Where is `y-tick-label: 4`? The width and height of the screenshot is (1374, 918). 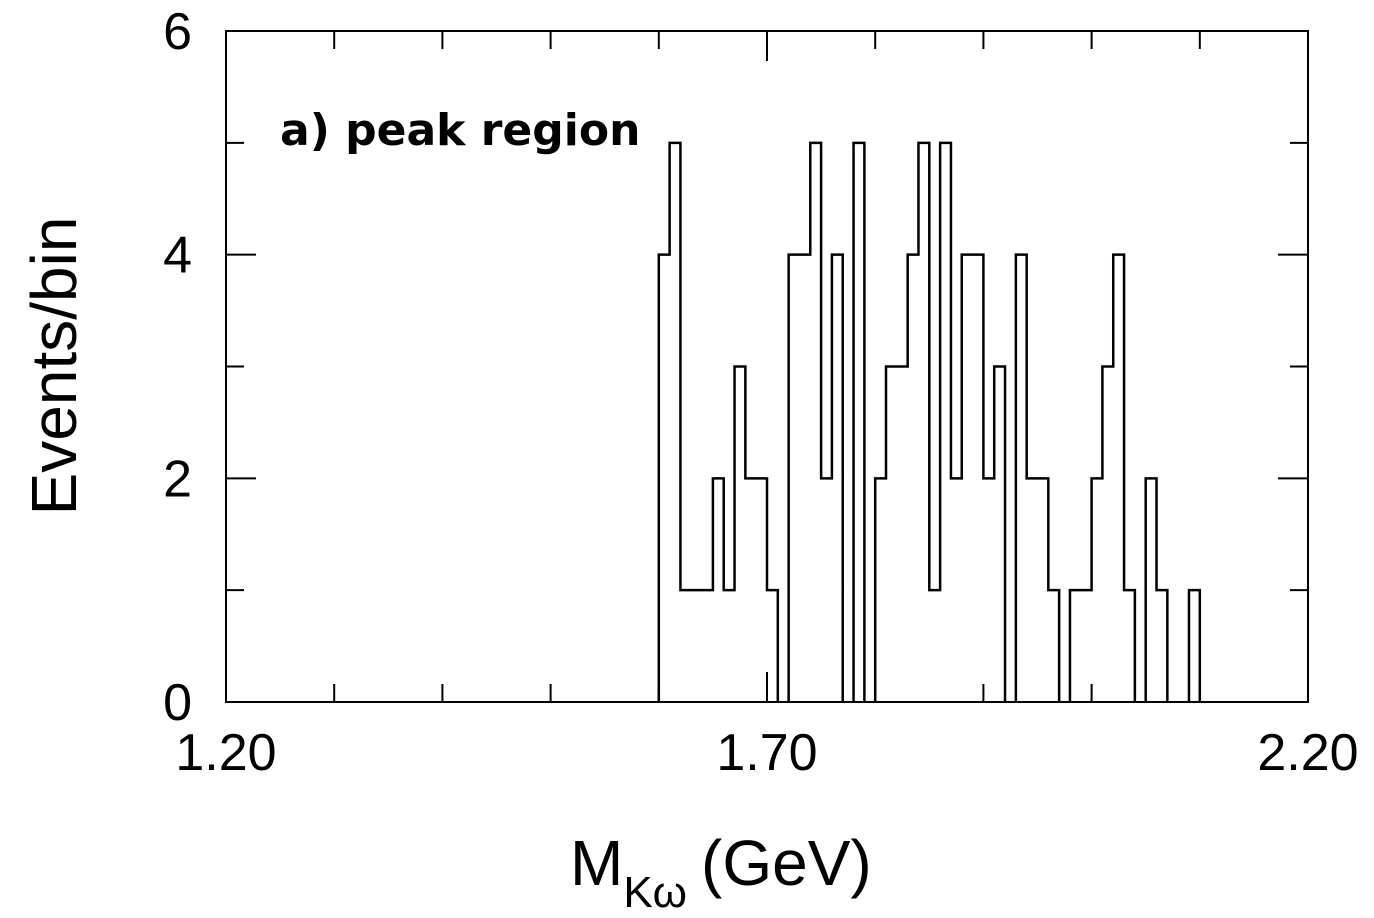 y-tick-label: 4 is located at coordinates (177, 256).